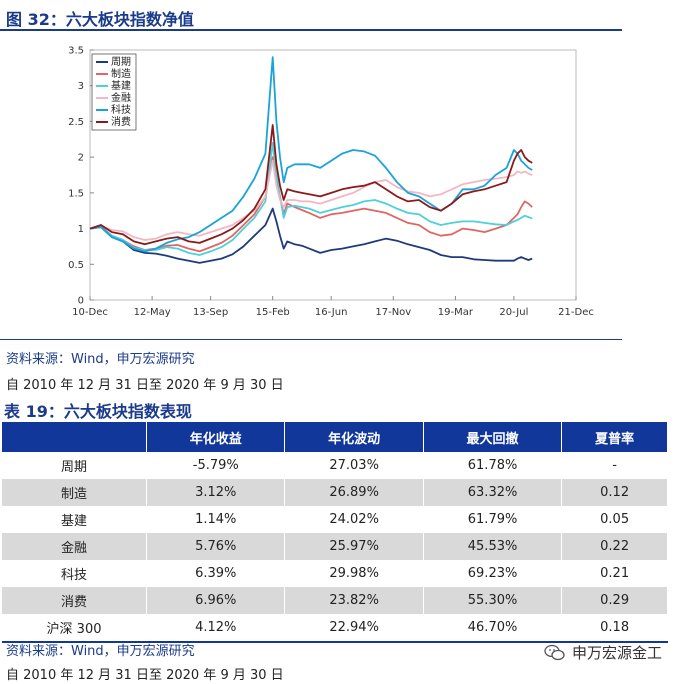  Describe the element at coordinates (75, 546) in the screenshot. I see `row-label: 金融` at that location.